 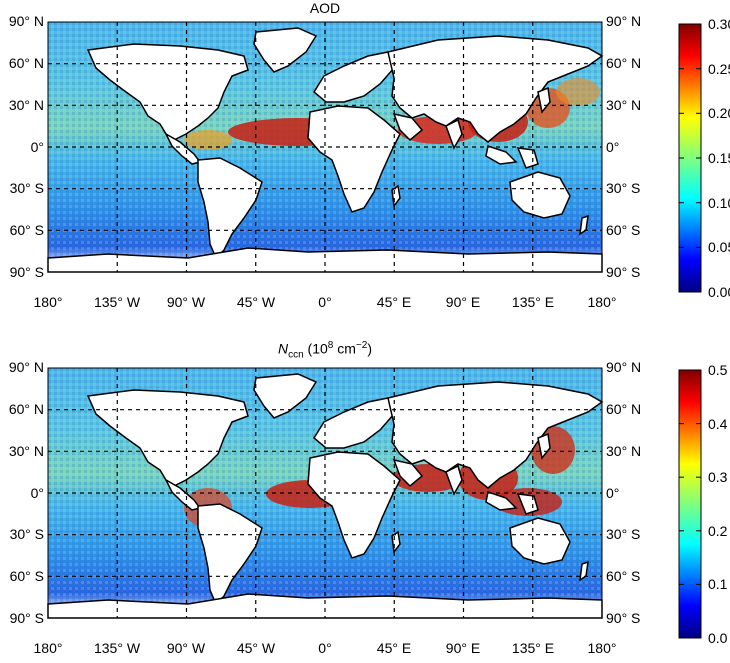 What do you see at coordinates (718, 370) in the screenshot?
I see `colorbar-tick-label: 0.5` at bounding box center [718, 370].